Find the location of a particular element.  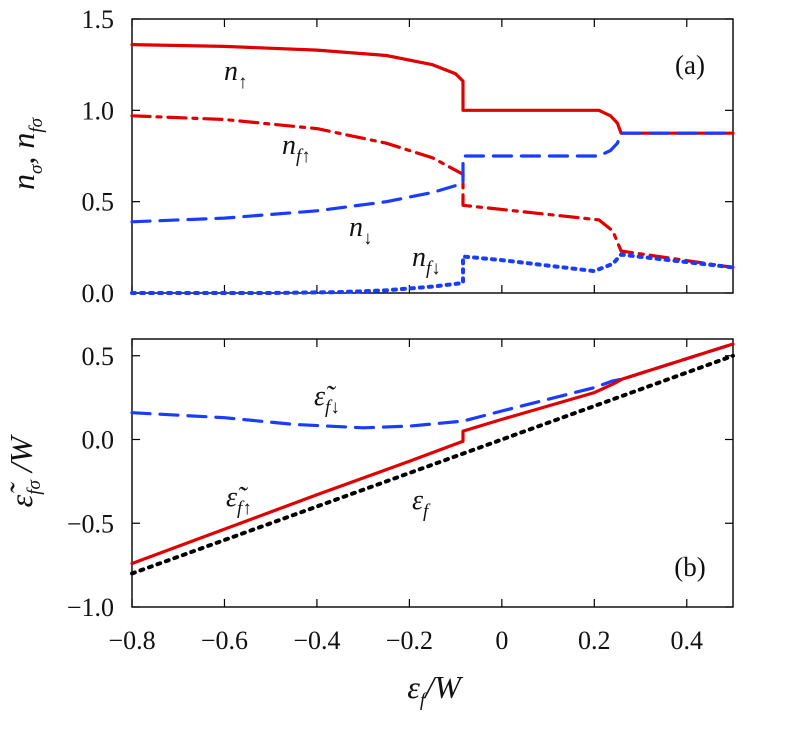

x-tick-label: −0.2 is located at coordinates (409, 640).